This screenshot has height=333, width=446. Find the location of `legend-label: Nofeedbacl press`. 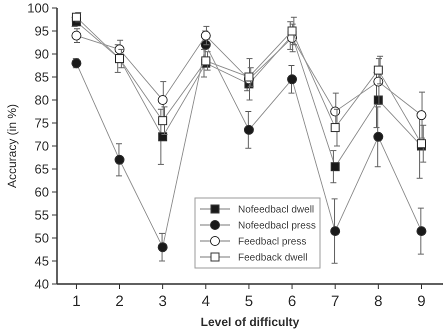

legend-label: Nofeedbacl press is located at coordinates (277, 226).